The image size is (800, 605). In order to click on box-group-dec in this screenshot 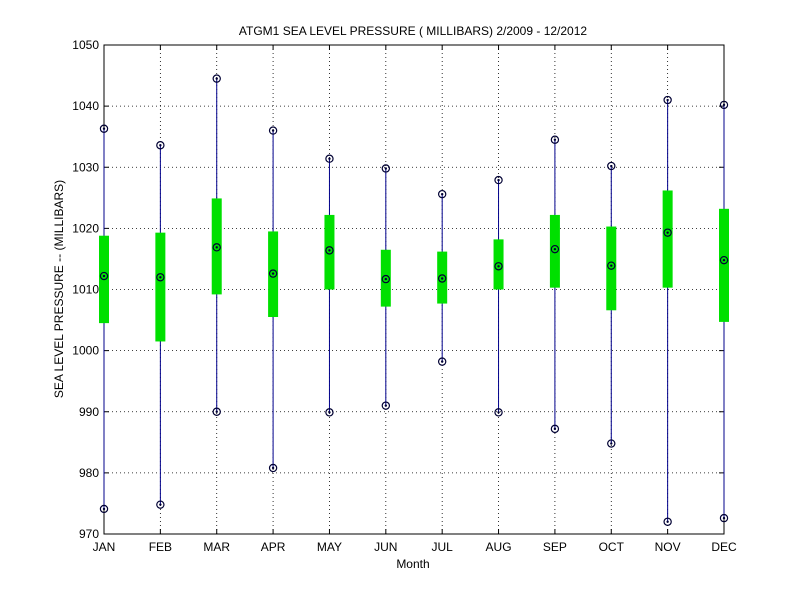, I will do `click(724, 311)`.